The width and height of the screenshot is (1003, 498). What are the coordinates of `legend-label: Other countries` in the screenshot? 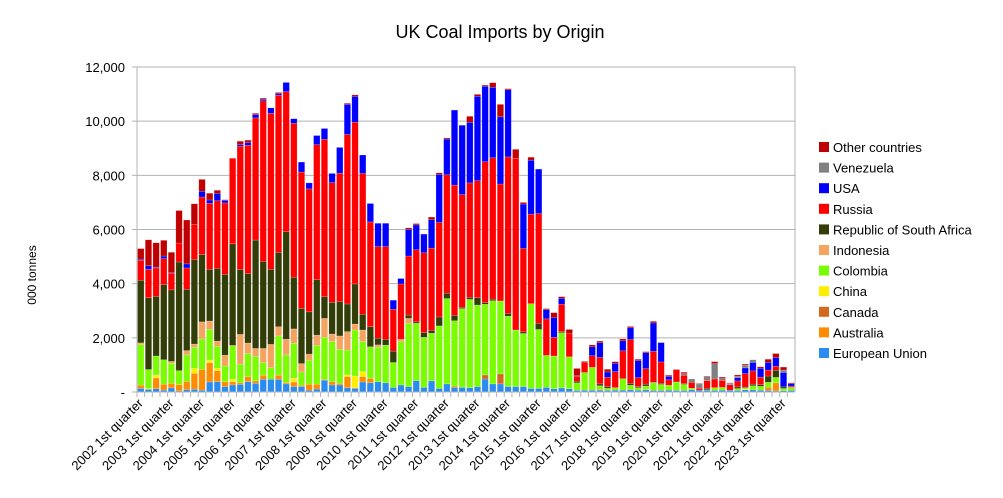 It's located at (877, 147).